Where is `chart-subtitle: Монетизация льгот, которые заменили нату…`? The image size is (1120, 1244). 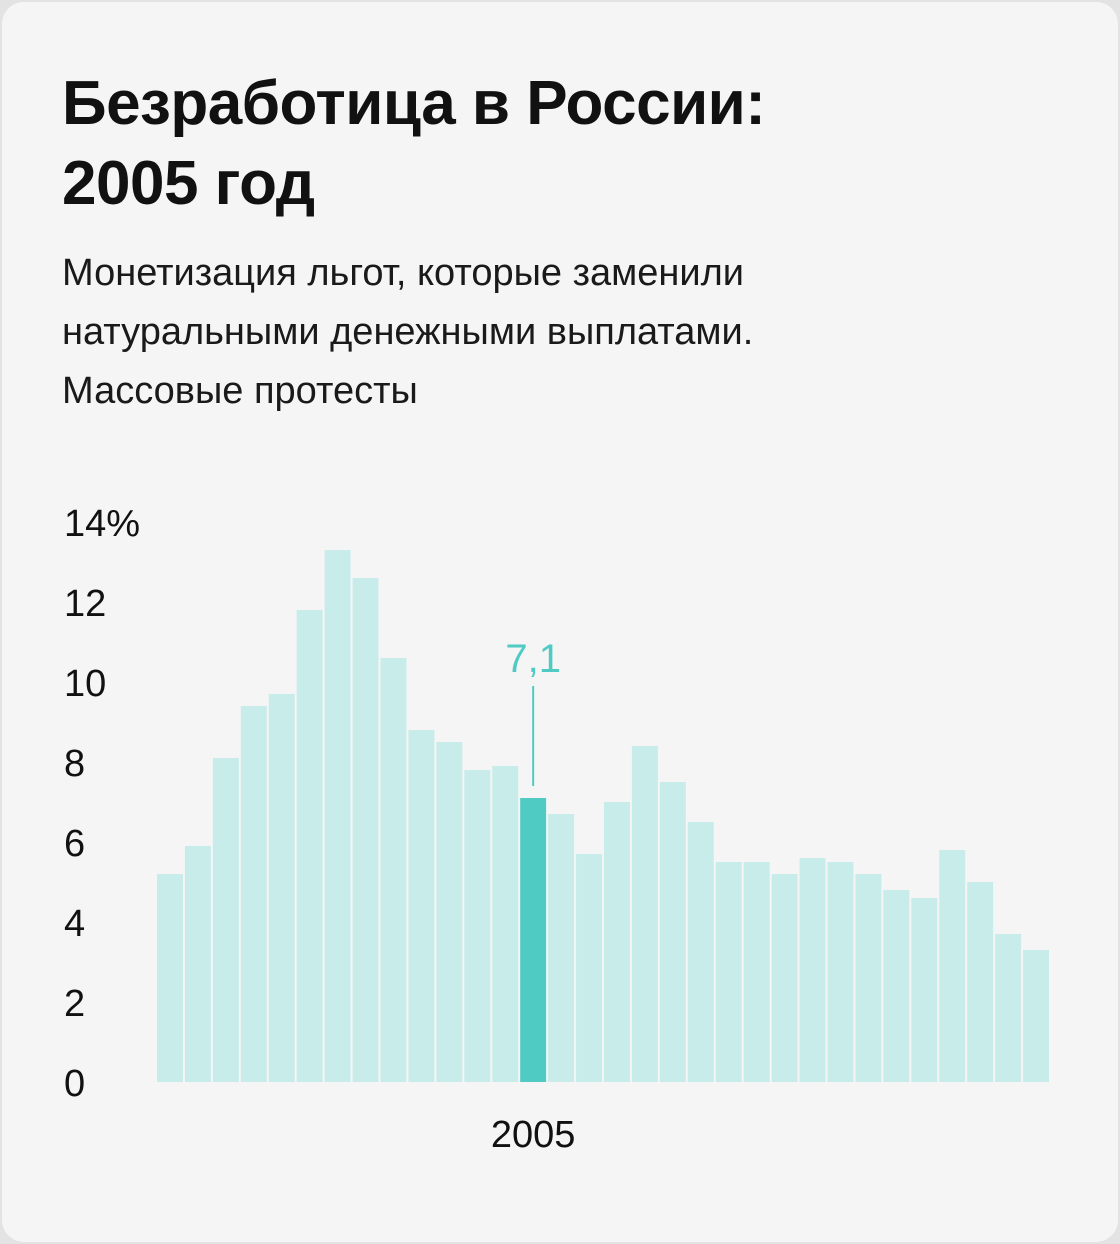
chart-subtitle: Монетизация льгот, которые заменили нату… is located at coordinates (562, 332).